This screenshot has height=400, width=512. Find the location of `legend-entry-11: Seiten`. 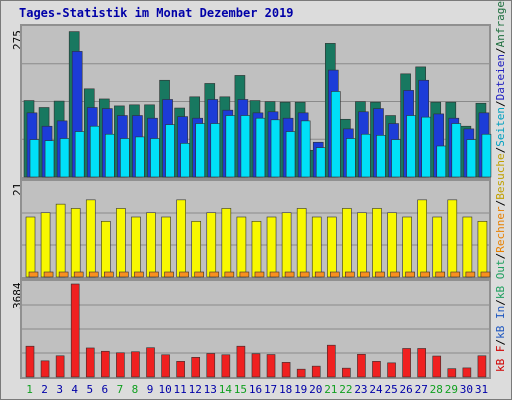

legend-entry-11: Seiten is located at coordinates (500, 127).